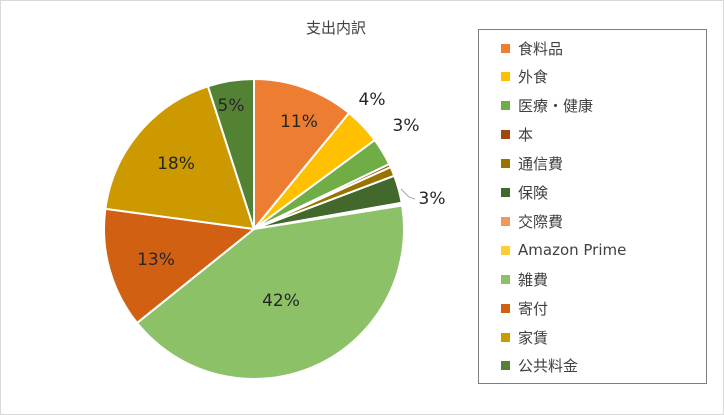 The width and height of the screenshot is (724, 415). What do you see at coordinates (176, 164) in the screenshot?
I see `data-label-10: 18%` at bounding box center [176, 164].